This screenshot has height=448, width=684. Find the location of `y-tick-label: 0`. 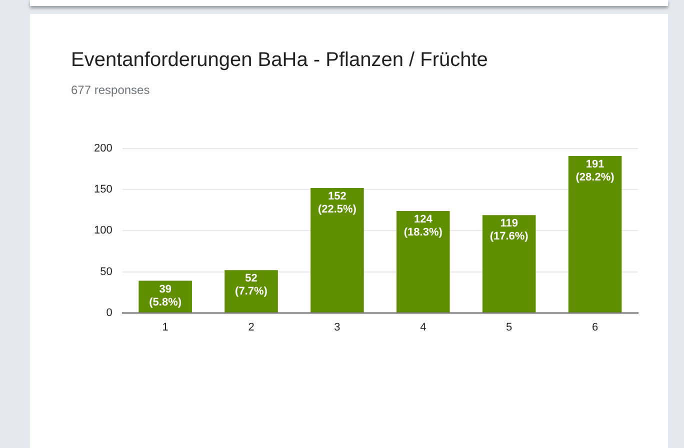

y-tick-label: 0 is located at coordinates (109, 312).